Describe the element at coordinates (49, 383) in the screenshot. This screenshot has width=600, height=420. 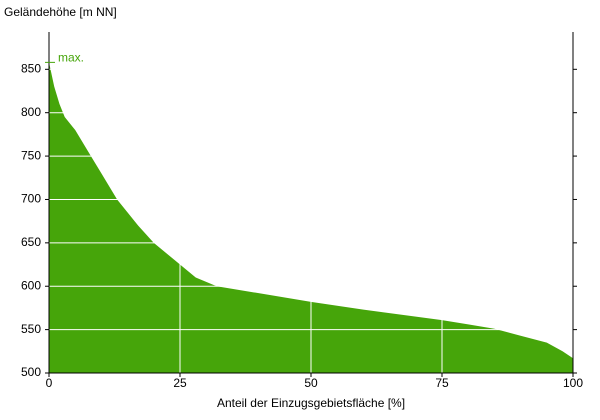
I see `x-tick-label: 0` at that location.